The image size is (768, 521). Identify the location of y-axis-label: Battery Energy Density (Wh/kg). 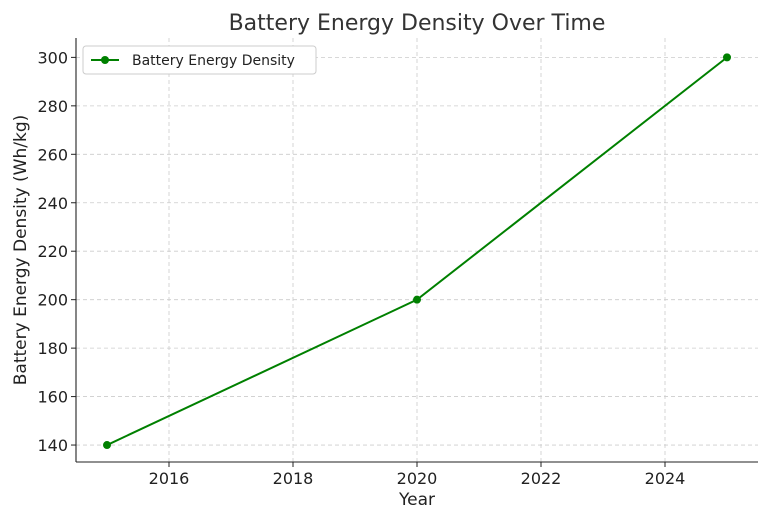
(21, 250).